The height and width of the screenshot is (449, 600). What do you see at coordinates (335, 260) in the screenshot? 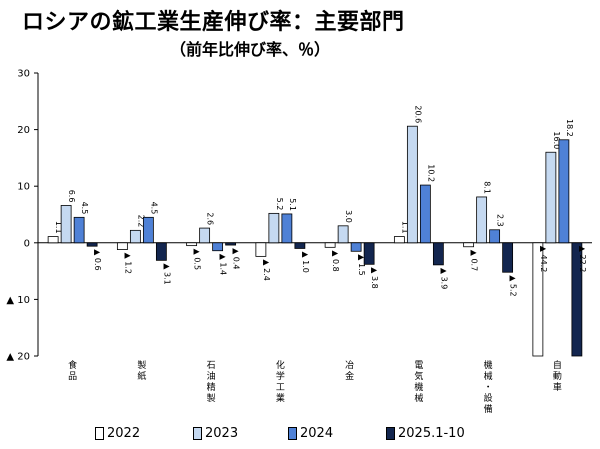
I see `data-label: ▲ 0.8` at bounding box center [335, 260].